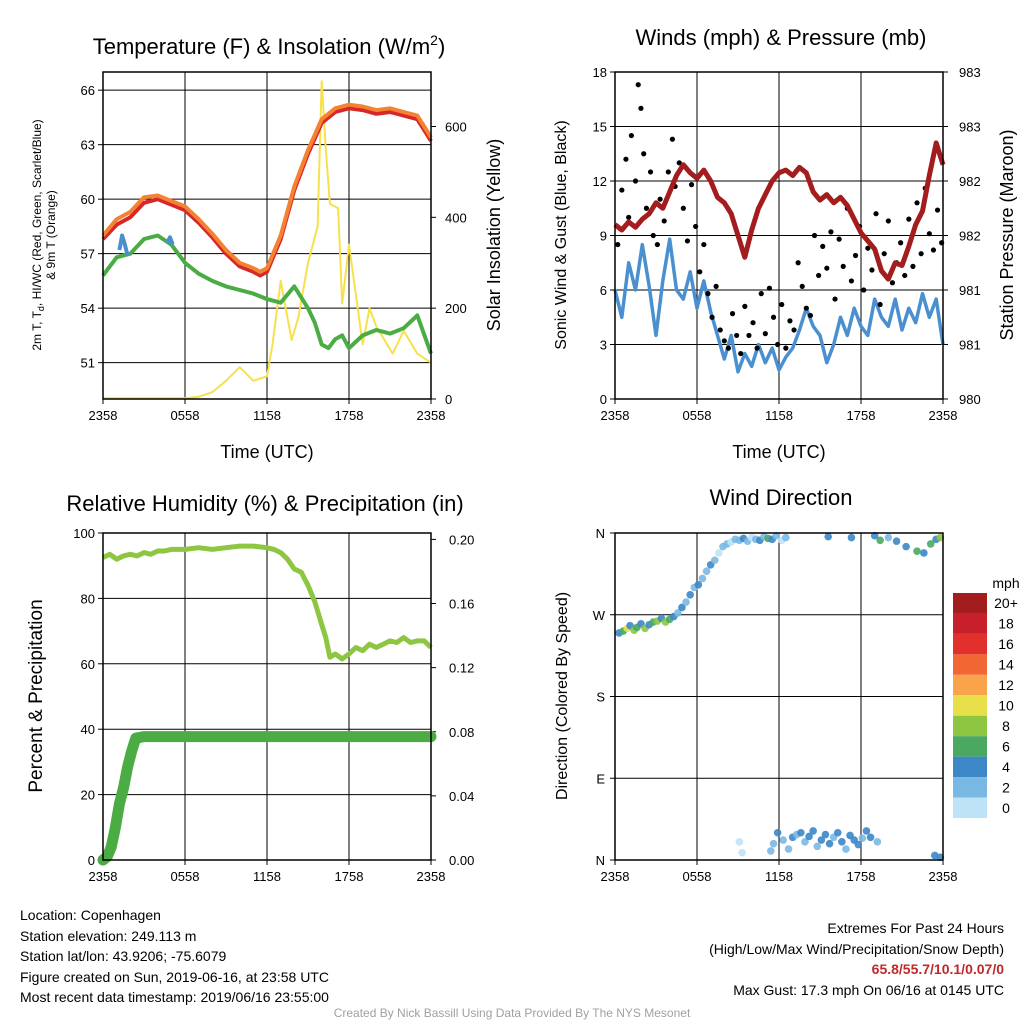 The height and width of the screenshot is (1024, 1024). Describe the element at coordinates (1007, 234) in the screenshot. I see `pressure-ylabel: Station Pressure (Maroon)` at that location.